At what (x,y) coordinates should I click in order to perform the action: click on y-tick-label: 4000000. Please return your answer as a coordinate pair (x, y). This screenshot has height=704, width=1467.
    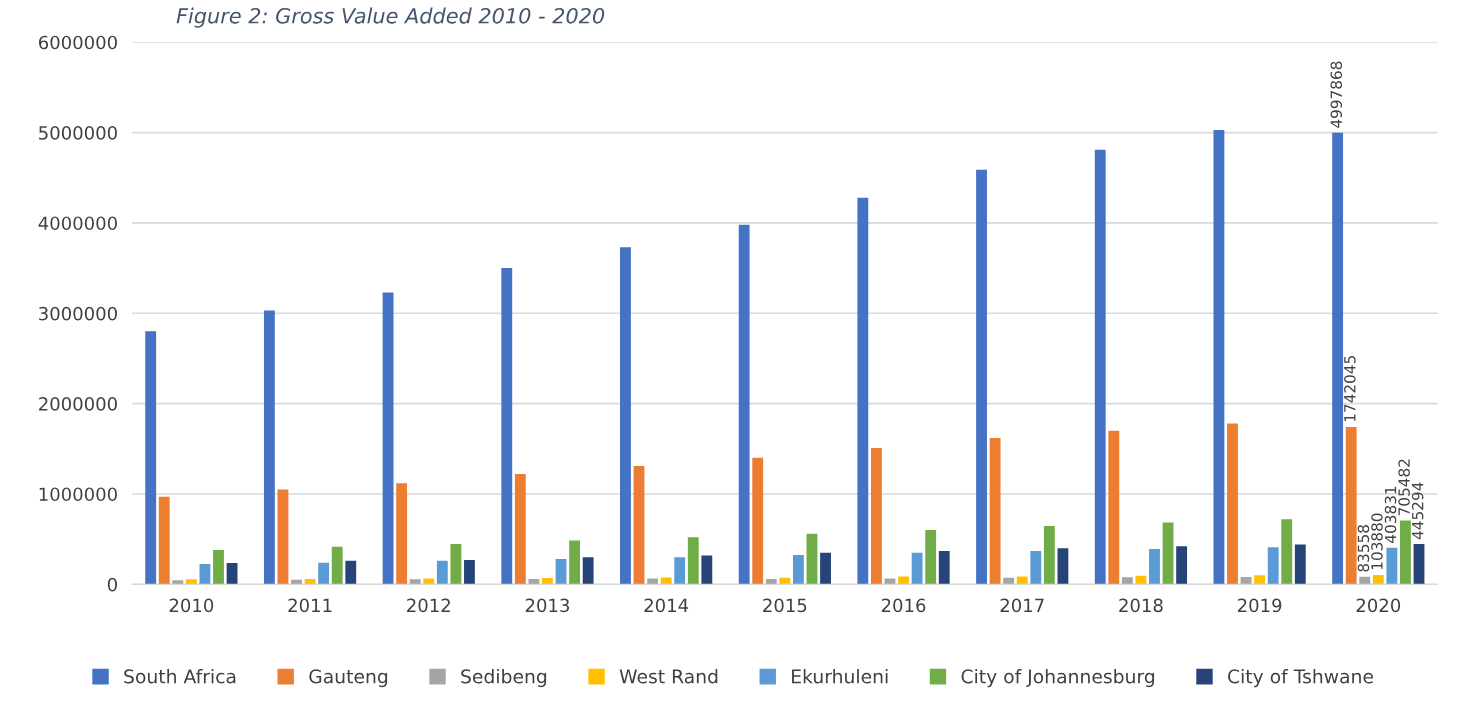
    Looking at the image, I should click on (77, 223).